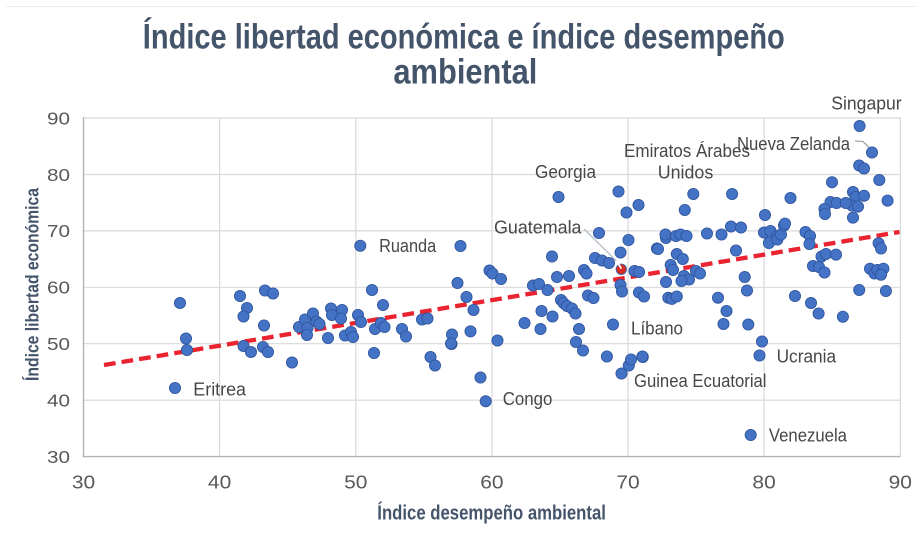  What do you see at coordinates (866, 103) in the screenshot?
I see `svg-text: Singapur` at bounding box center [866, 103].